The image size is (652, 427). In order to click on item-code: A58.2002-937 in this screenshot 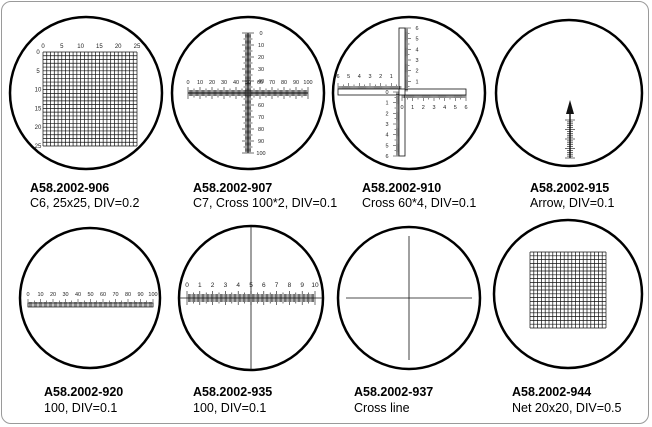, I will do `click(394, 392)`.